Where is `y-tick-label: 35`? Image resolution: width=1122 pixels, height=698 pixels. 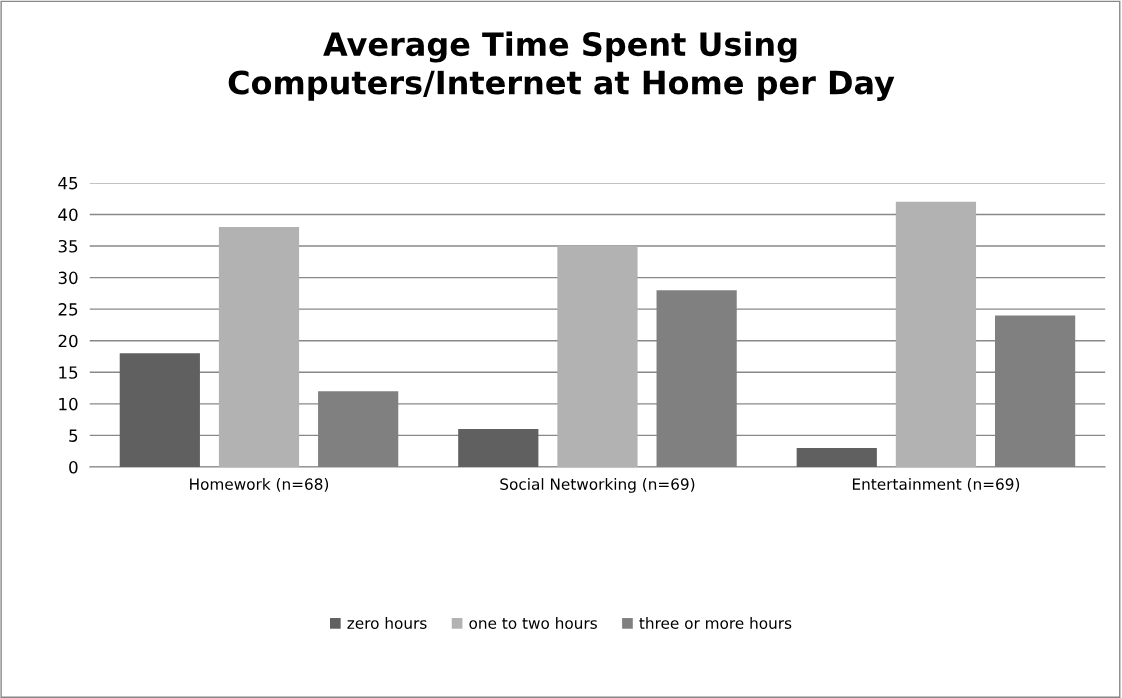 y-tick-label: 35 is located at coordinates (68, 246).